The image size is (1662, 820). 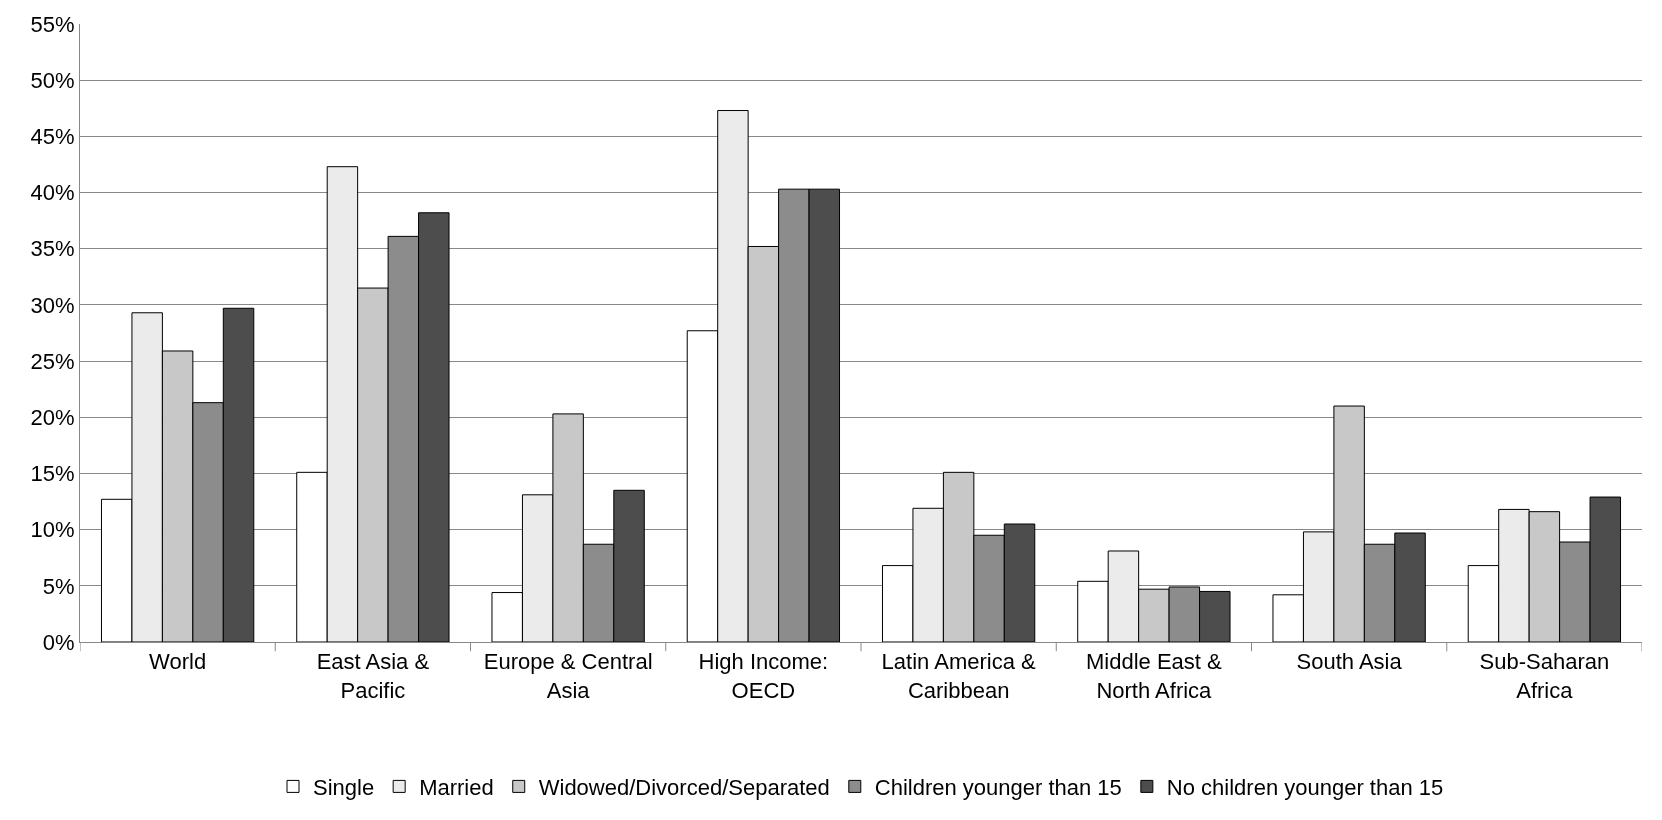 What do you see at coordinates (52, 249) in the screenshot?
I see `y-tick-label: 35%` at bounding box center [52, 249].